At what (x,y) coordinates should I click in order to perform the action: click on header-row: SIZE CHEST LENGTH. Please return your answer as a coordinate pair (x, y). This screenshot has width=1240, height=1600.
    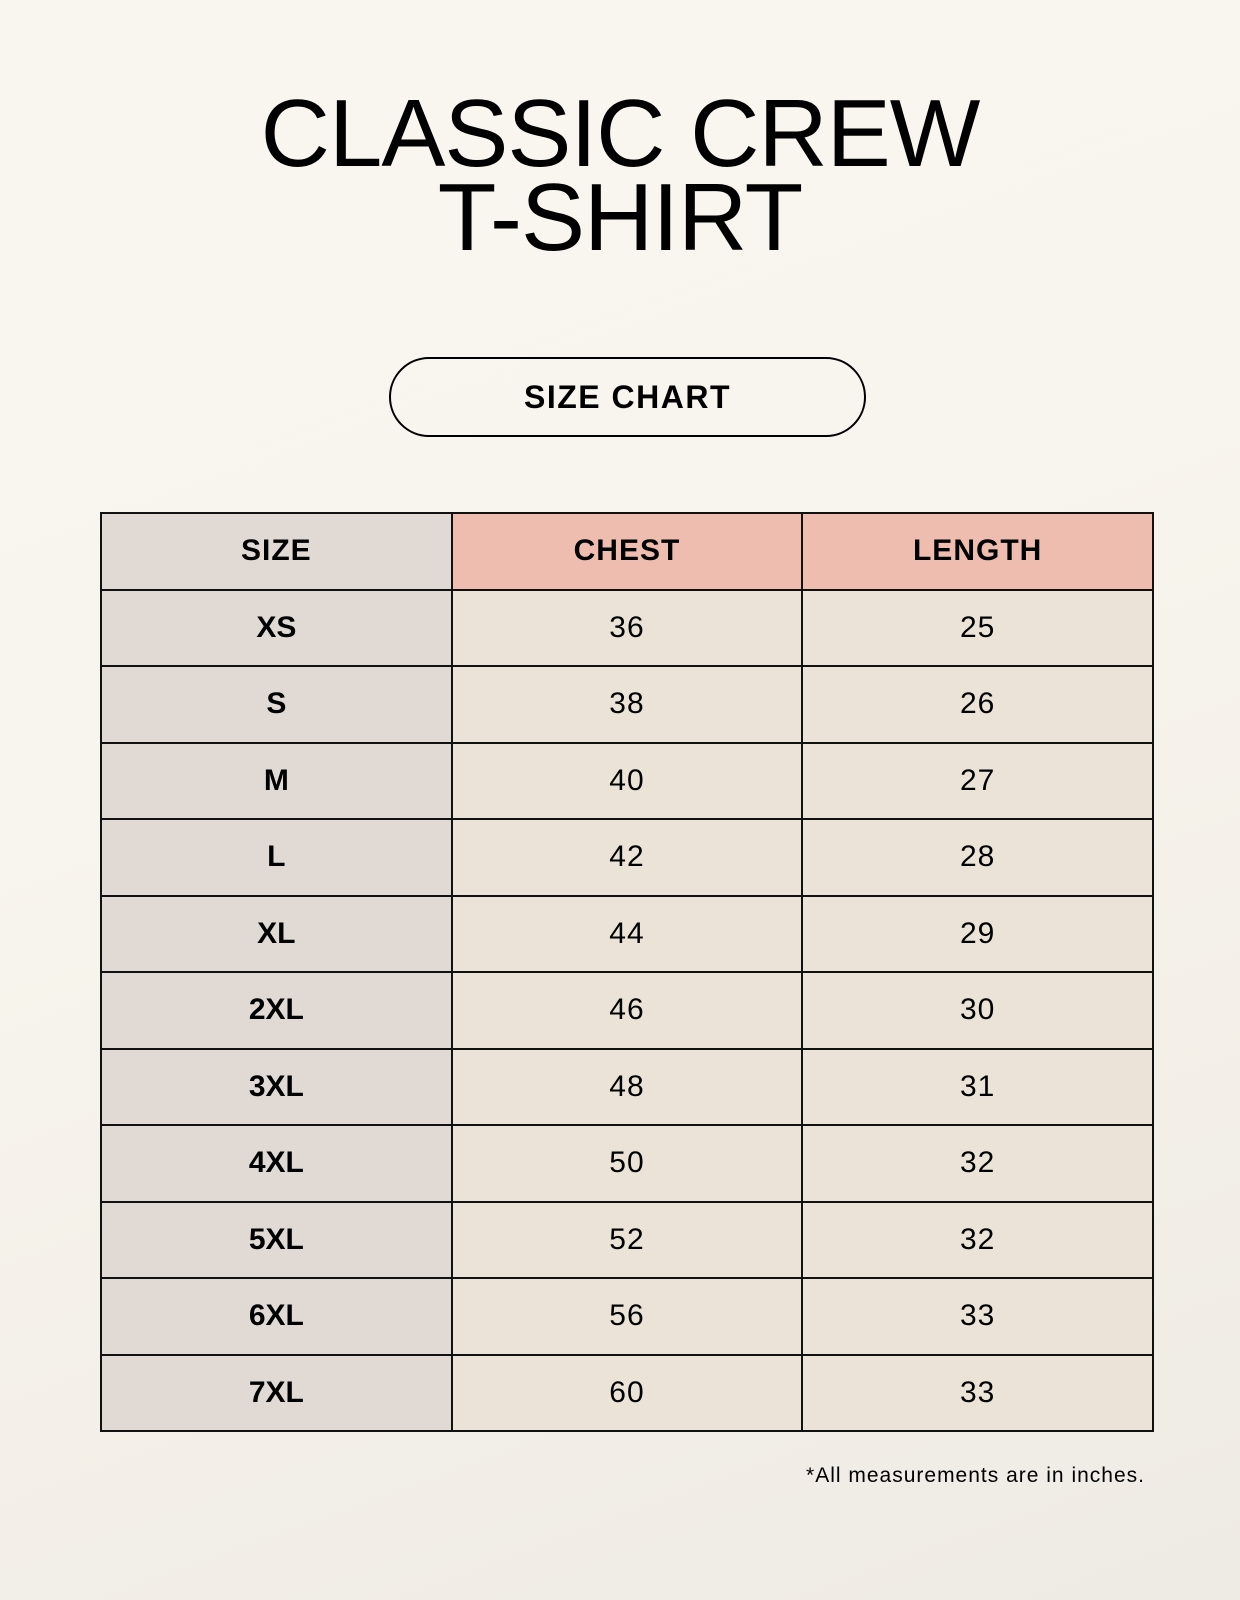
    Looking at the image, I should click on (627, 551).